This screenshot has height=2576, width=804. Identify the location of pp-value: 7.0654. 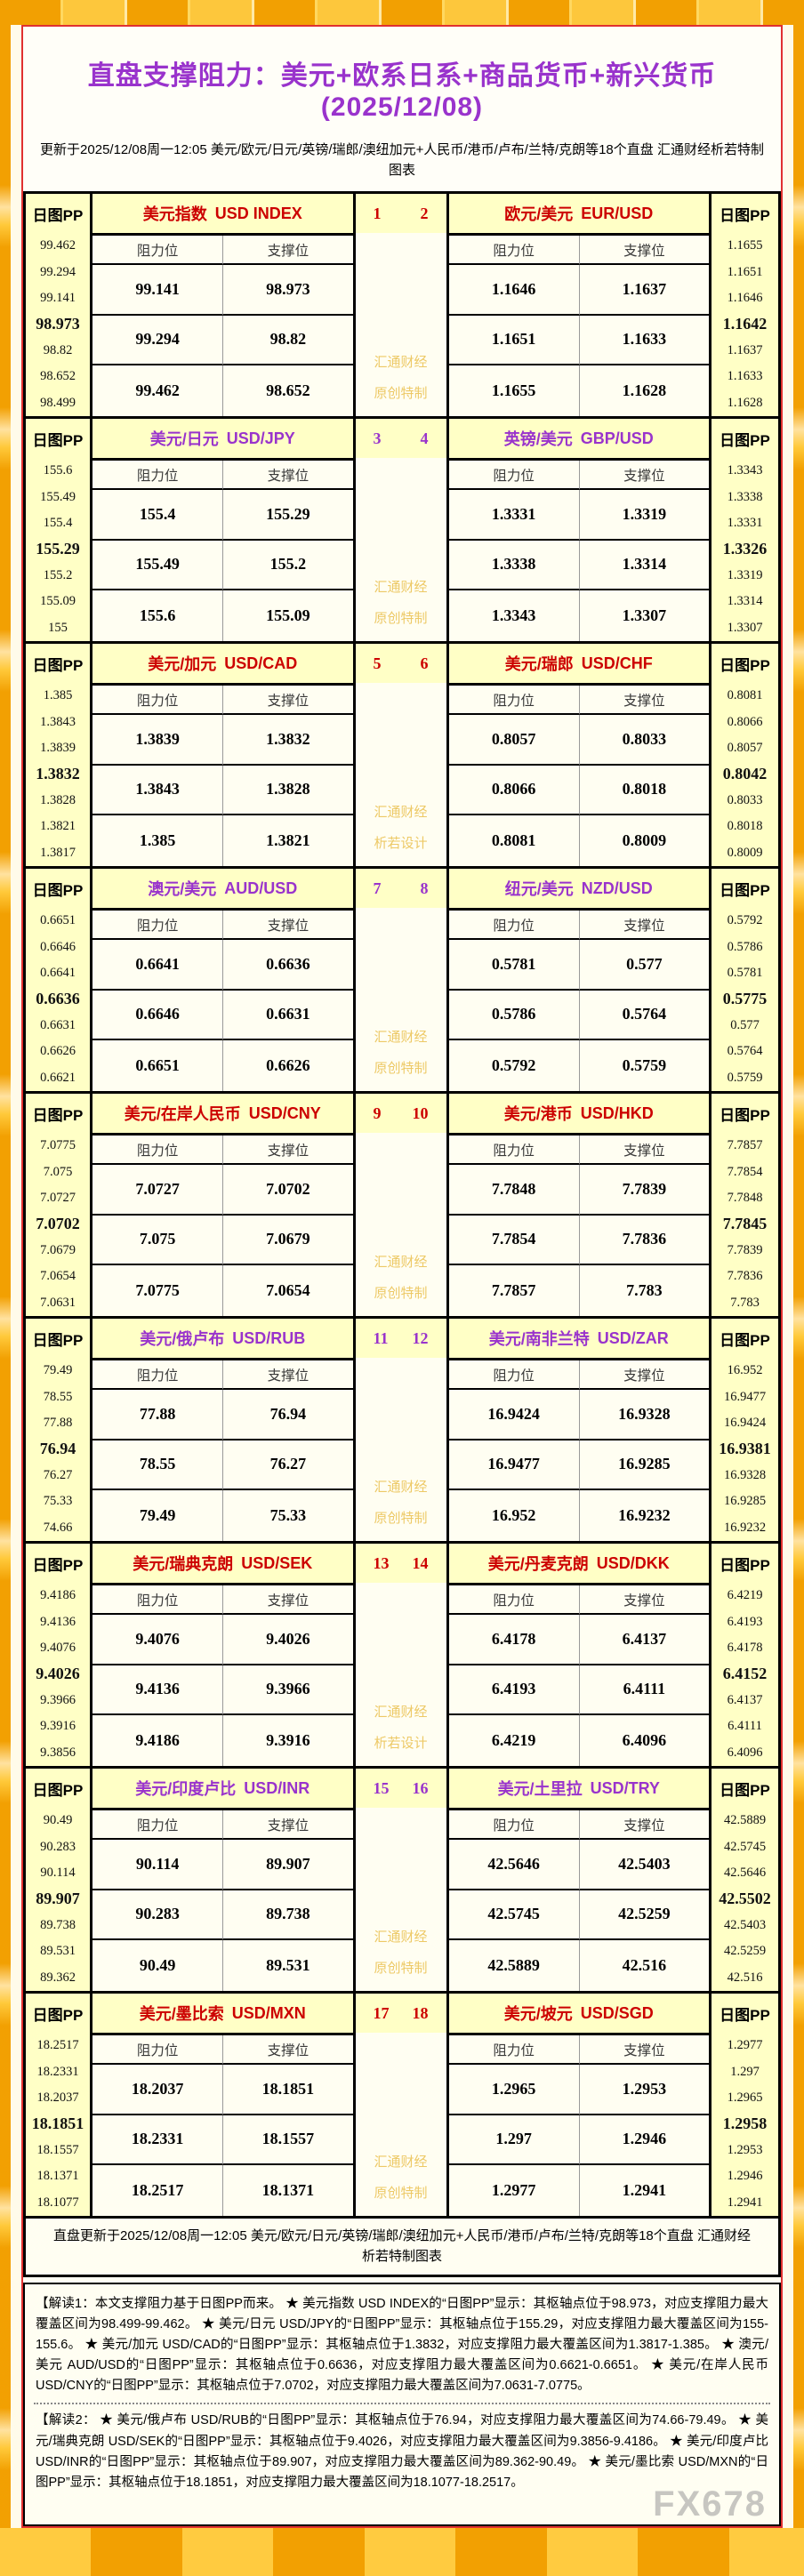
(58, 1276).